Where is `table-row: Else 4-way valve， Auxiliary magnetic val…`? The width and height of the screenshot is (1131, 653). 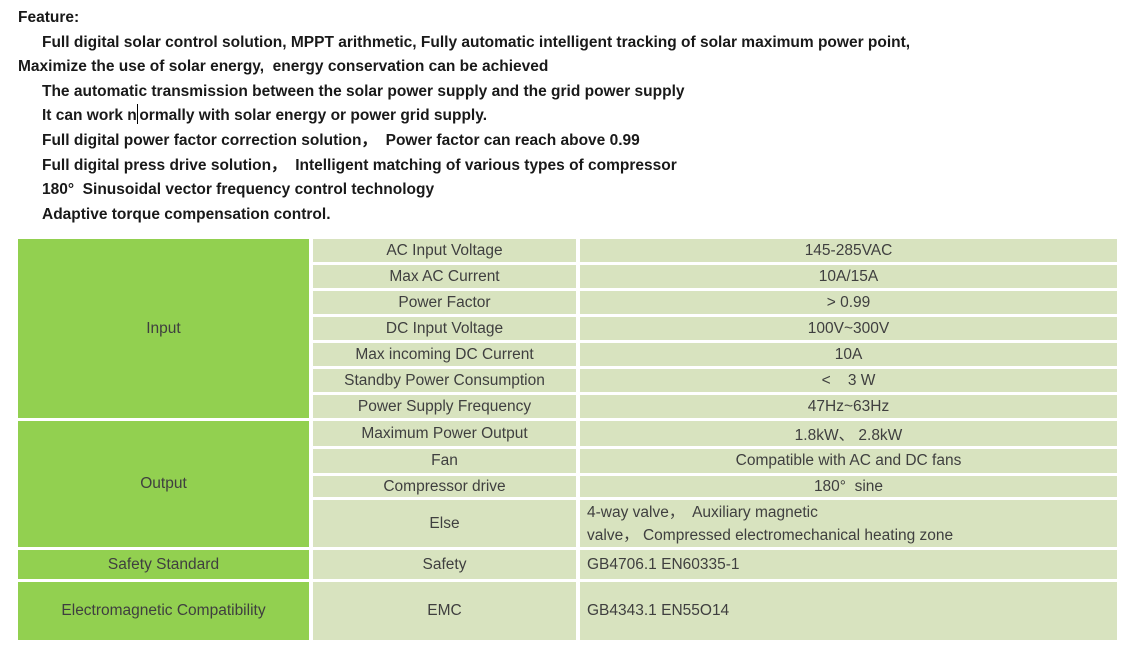 table-row: Else 4-way valve， Auxiliary magnetic val… is located at coordinates (567, 524).